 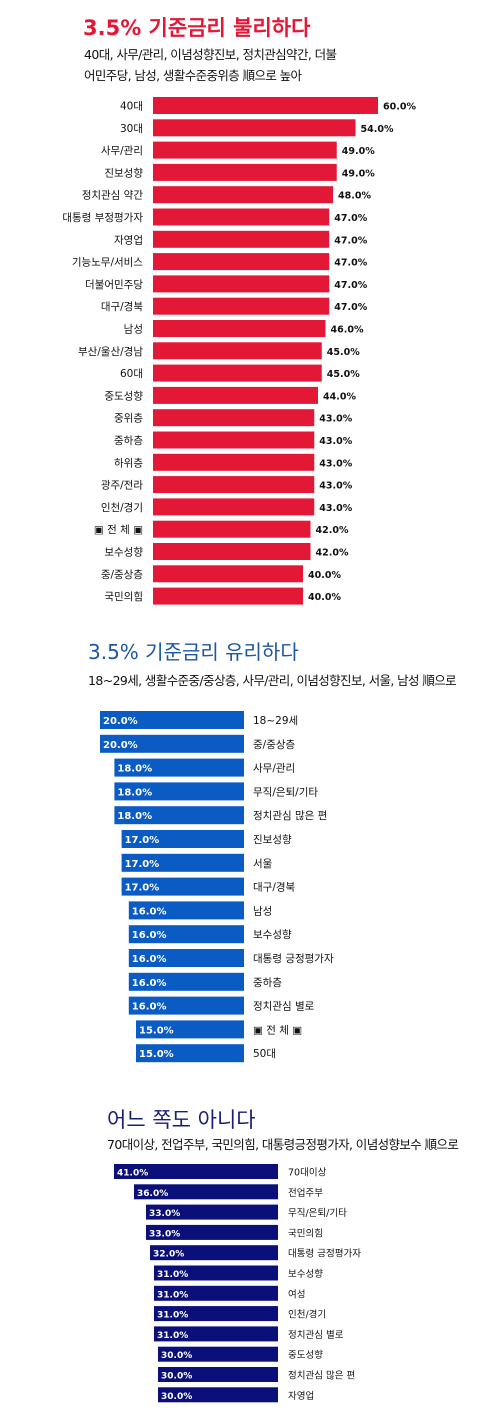 What do you see at coordinates (128, 462) in the screenshot?
I see `category-label: 하위층` at bounding box center [128, 462].